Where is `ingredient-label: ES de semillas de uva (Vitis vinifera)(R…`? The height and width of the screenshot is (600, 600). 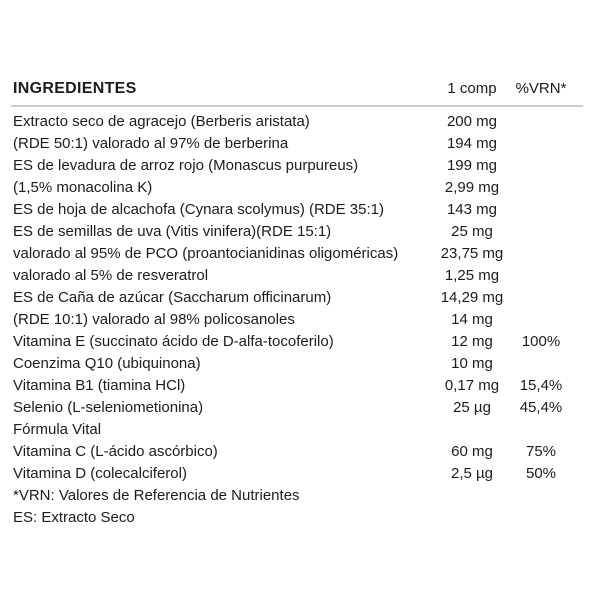
ingredient-label: ES de semillas de uva (Vitis vinifera)(R… is located at coordinates (172, 231).